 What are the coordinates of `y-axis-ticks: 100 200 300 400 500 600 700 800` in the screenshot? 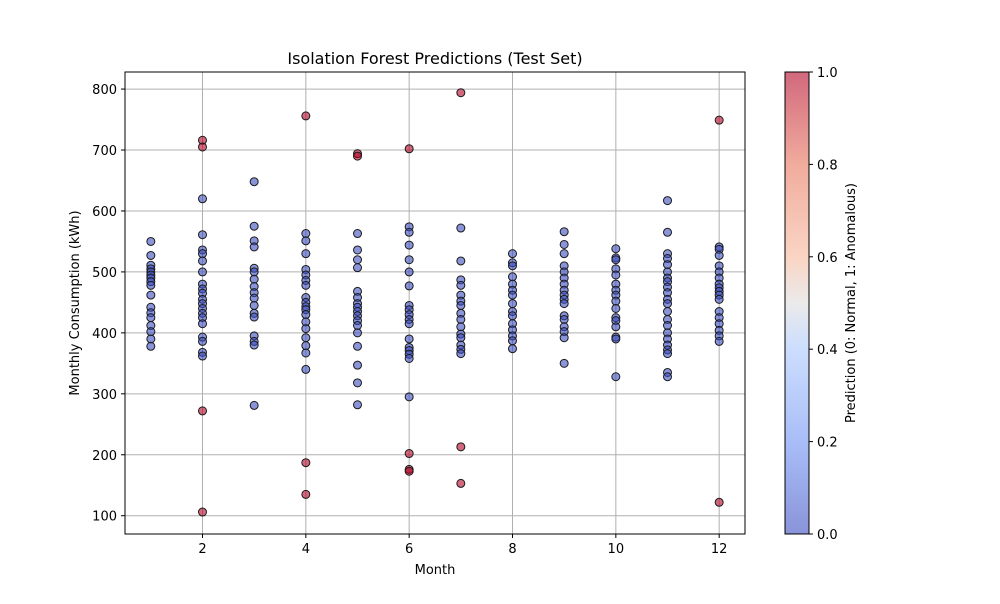 It's located at (108, 304).